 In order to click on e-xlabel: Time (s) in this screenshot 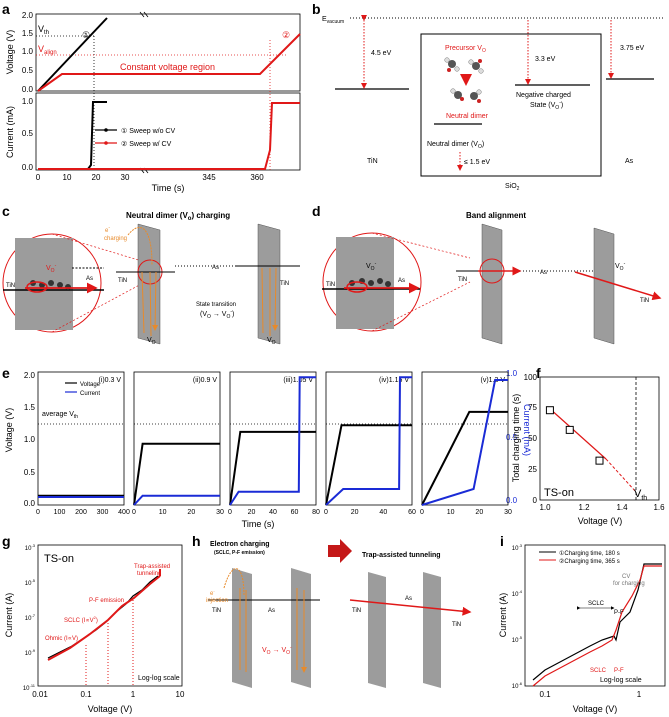, I will do `click(258, 524)`.